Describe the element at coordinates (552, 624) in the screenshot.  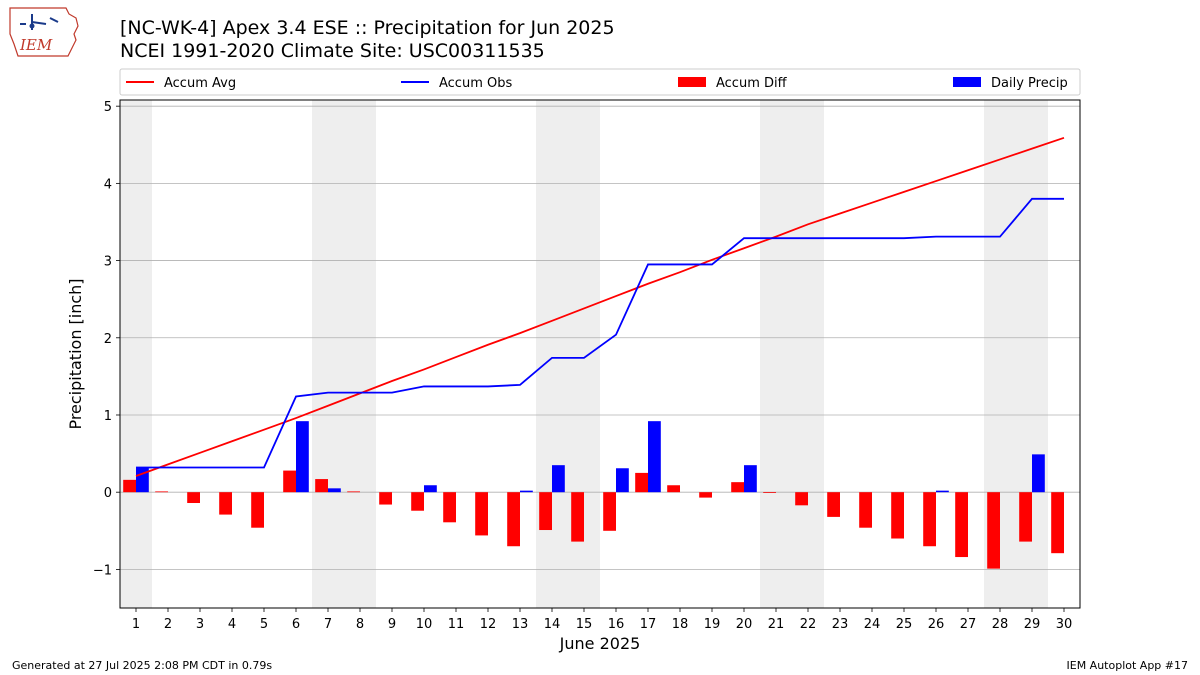
I see `x-tick-label: 14` at that location.